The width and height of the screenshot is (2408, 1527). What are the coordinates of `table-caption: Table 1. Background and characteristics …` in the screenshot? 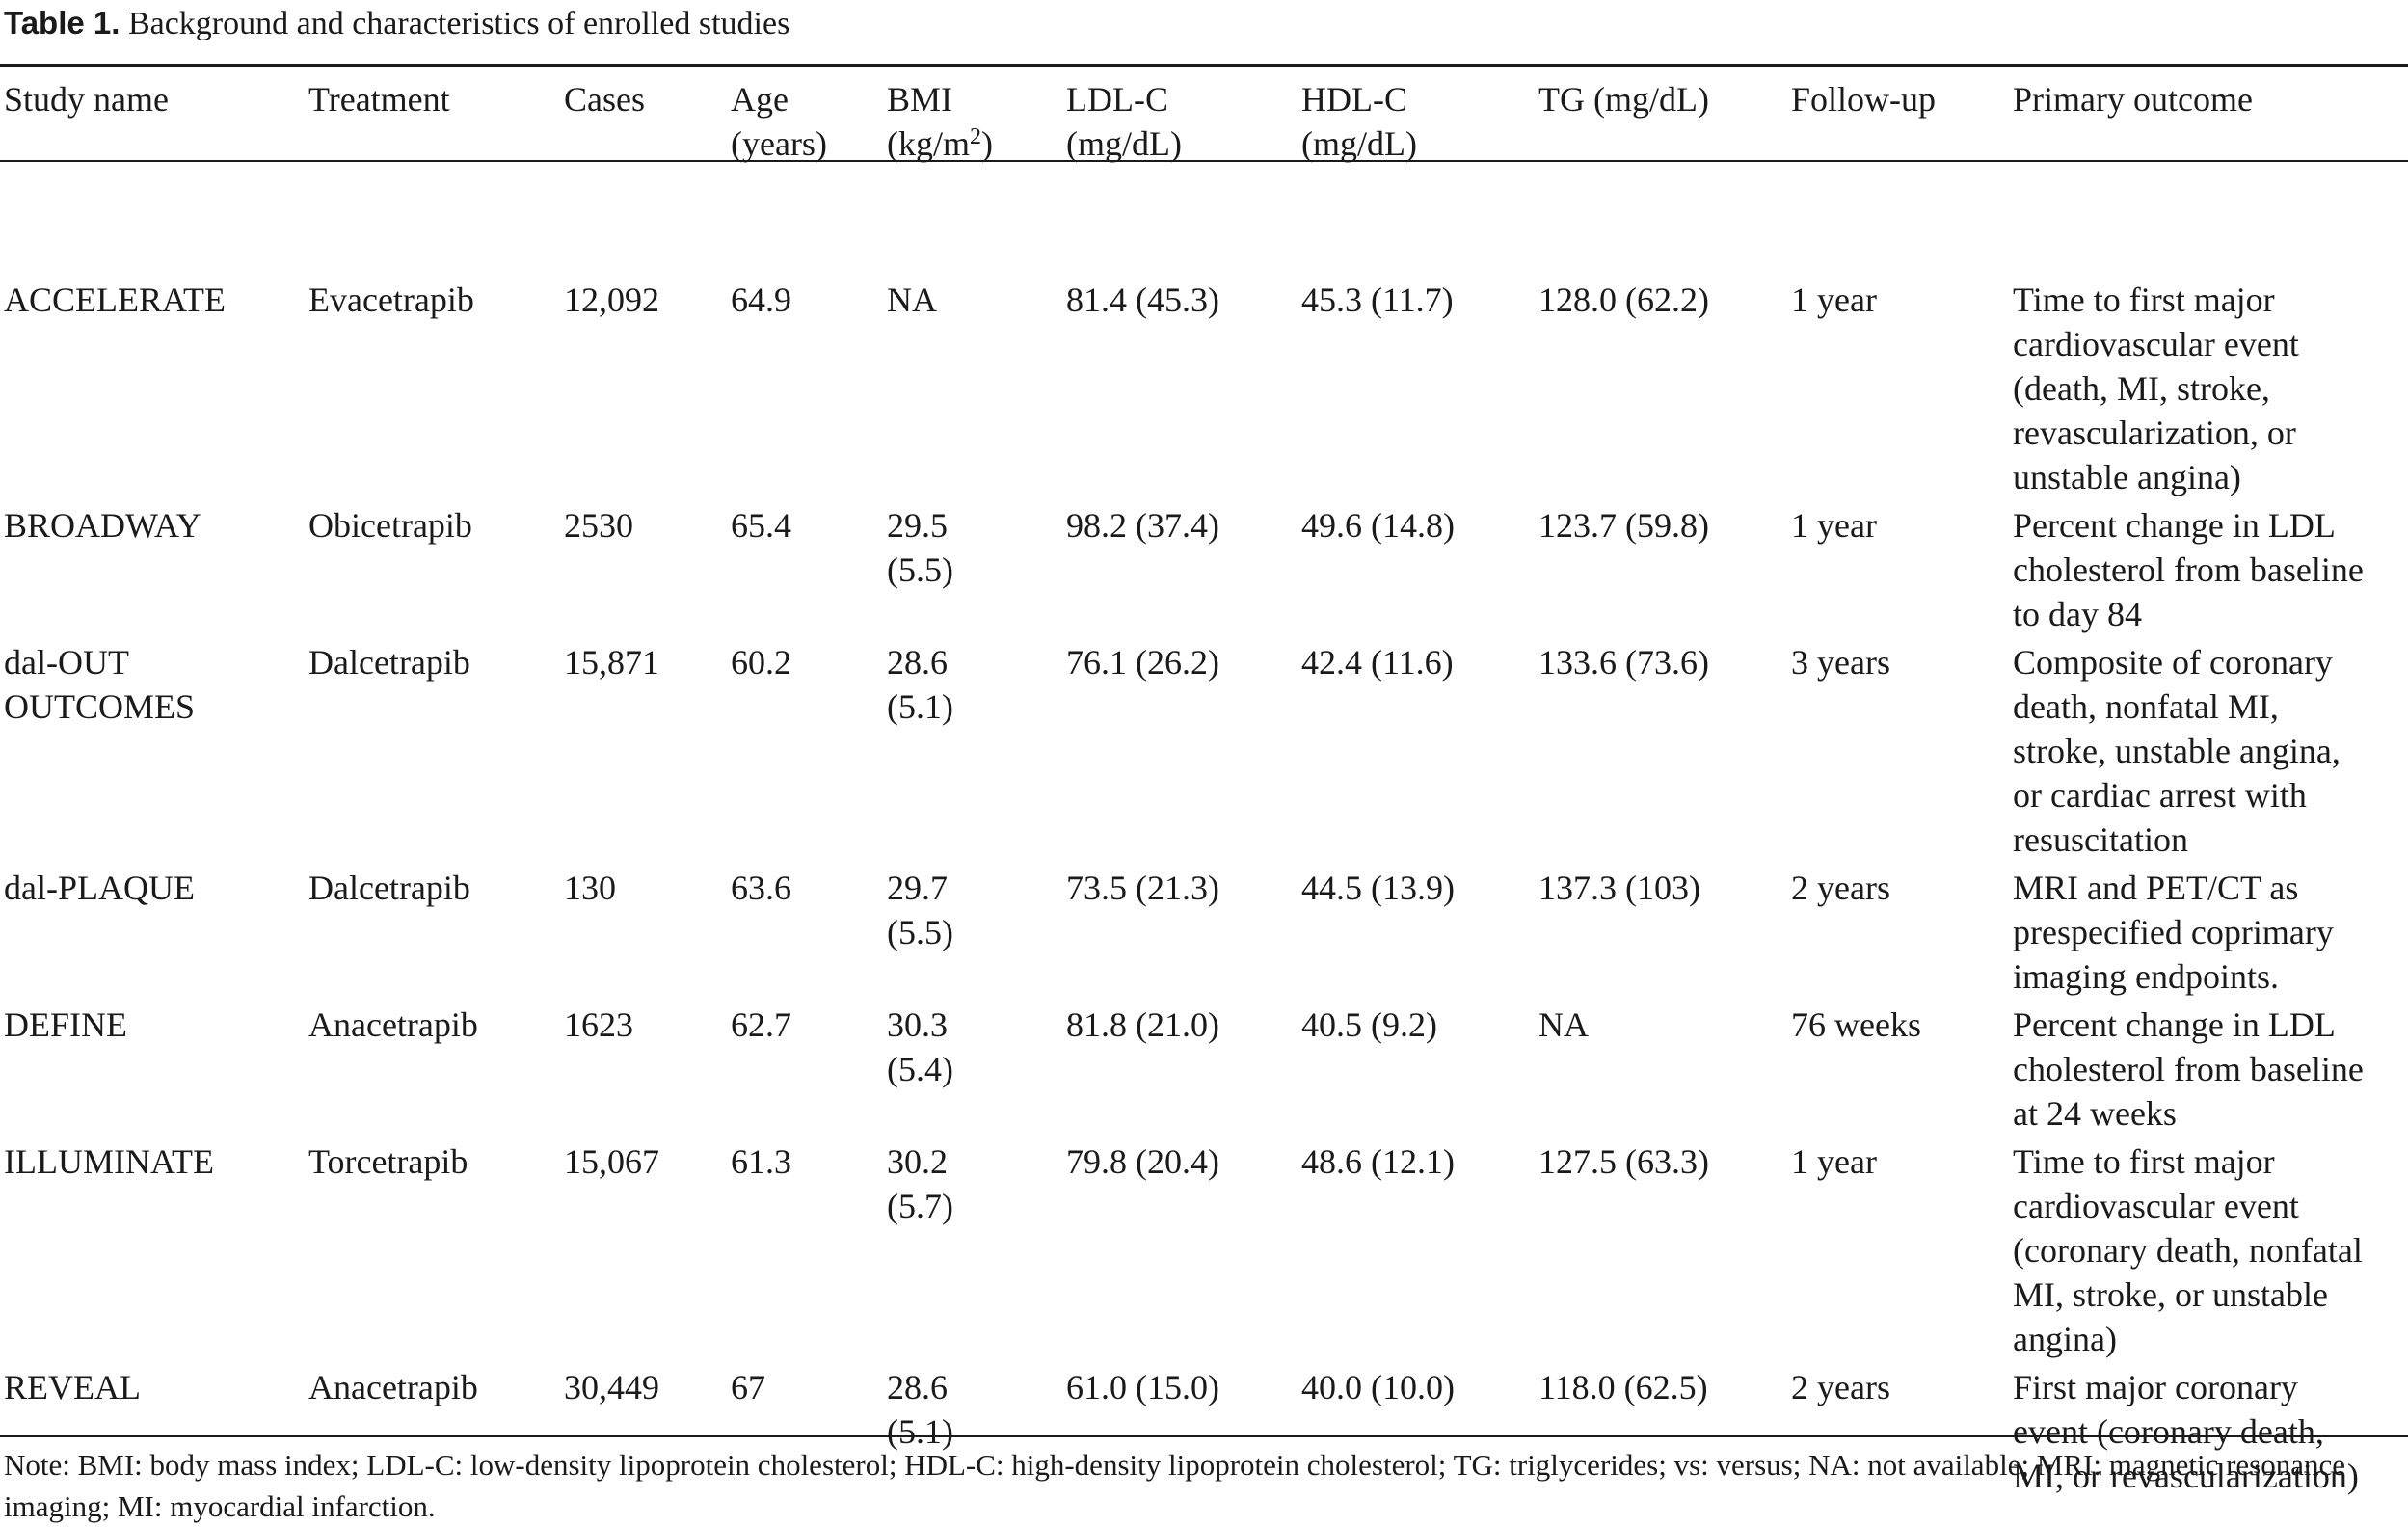 It's located at (396, 23).